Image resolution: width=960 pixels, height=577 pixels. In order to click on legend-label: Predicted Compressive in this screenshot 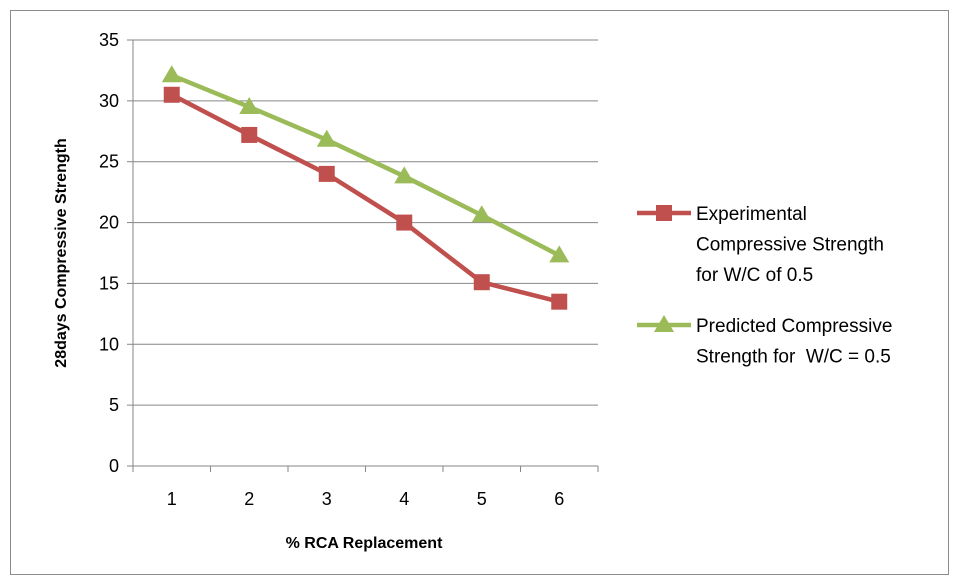, I will do `click(794, 326)`.